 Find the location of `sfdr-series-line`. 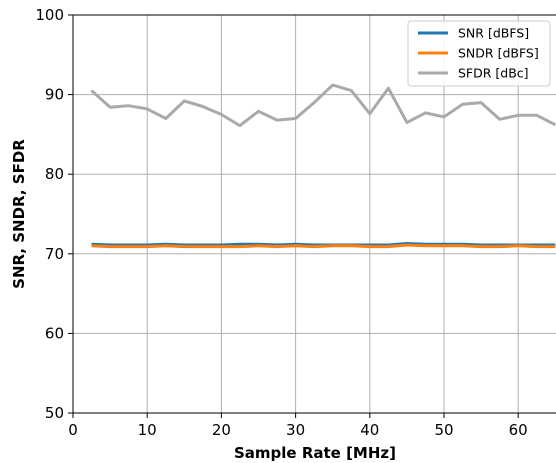

sfdr-series-line is located at coordinates (324, 105).